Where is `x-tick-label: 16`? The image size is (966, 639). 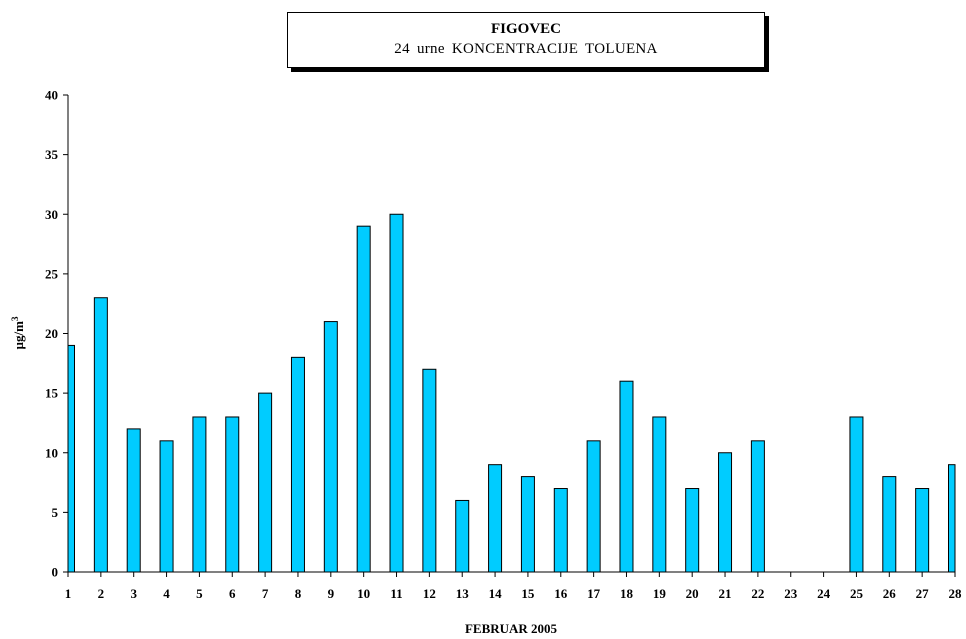
x-tick-label: 16 is located at coordinates (561, 593).